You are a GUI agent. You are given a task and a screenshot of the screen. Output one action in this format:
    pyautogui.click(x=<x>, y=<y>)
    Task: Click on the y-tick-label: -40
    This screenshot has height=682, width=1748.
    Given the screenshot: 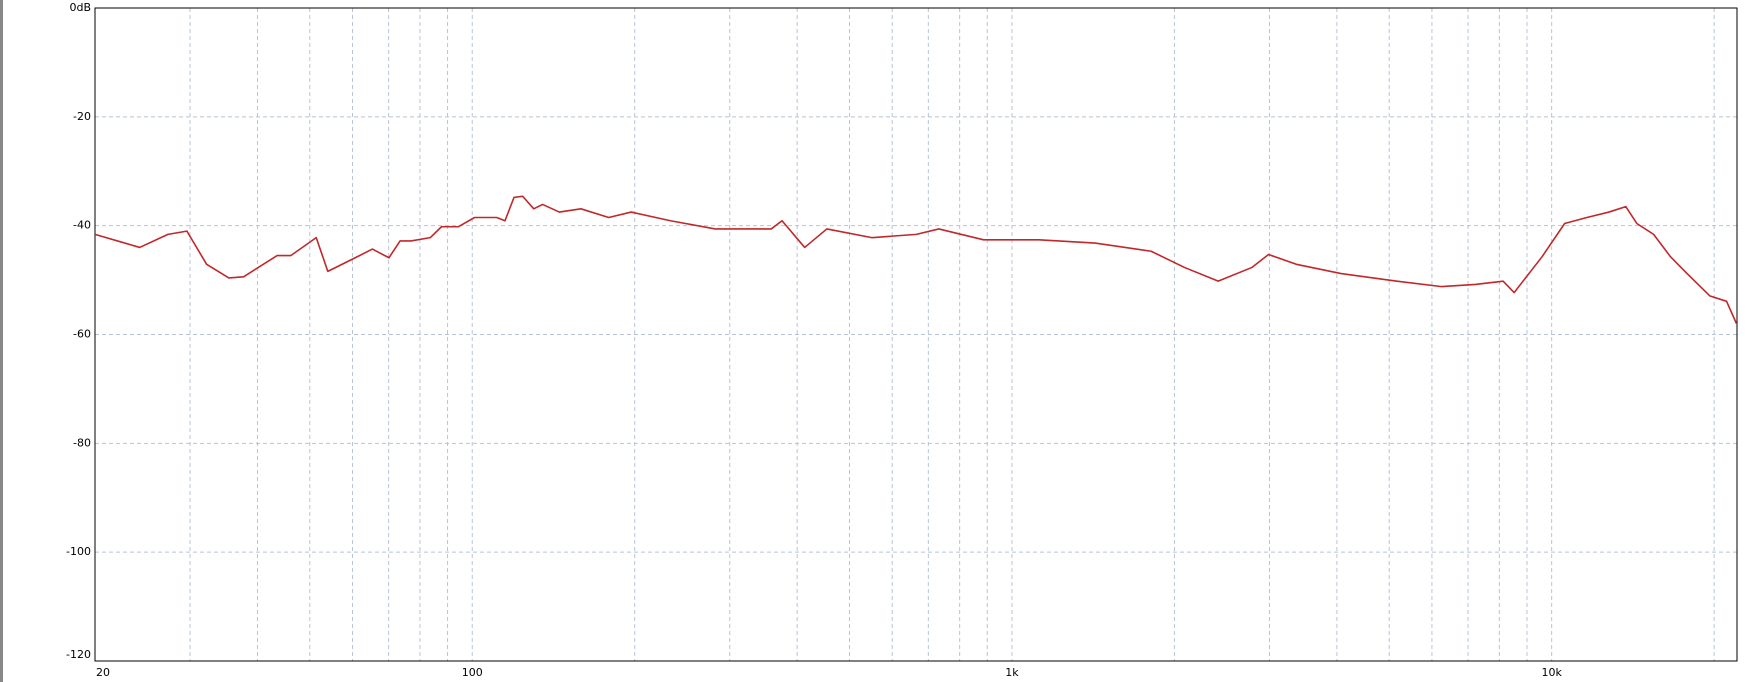 What is the action you would take?
    pyautogui.click(x=82, y=225)
    